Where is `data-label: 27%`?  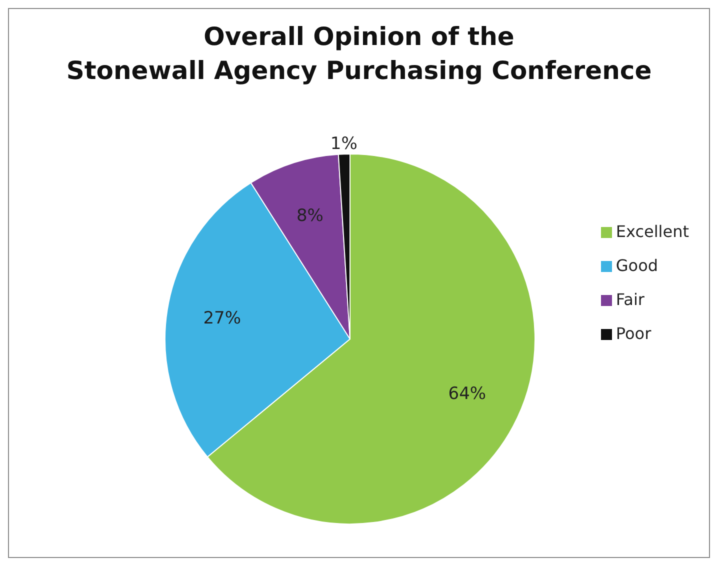
data-label: 27% is located at coordinates (222, 318).